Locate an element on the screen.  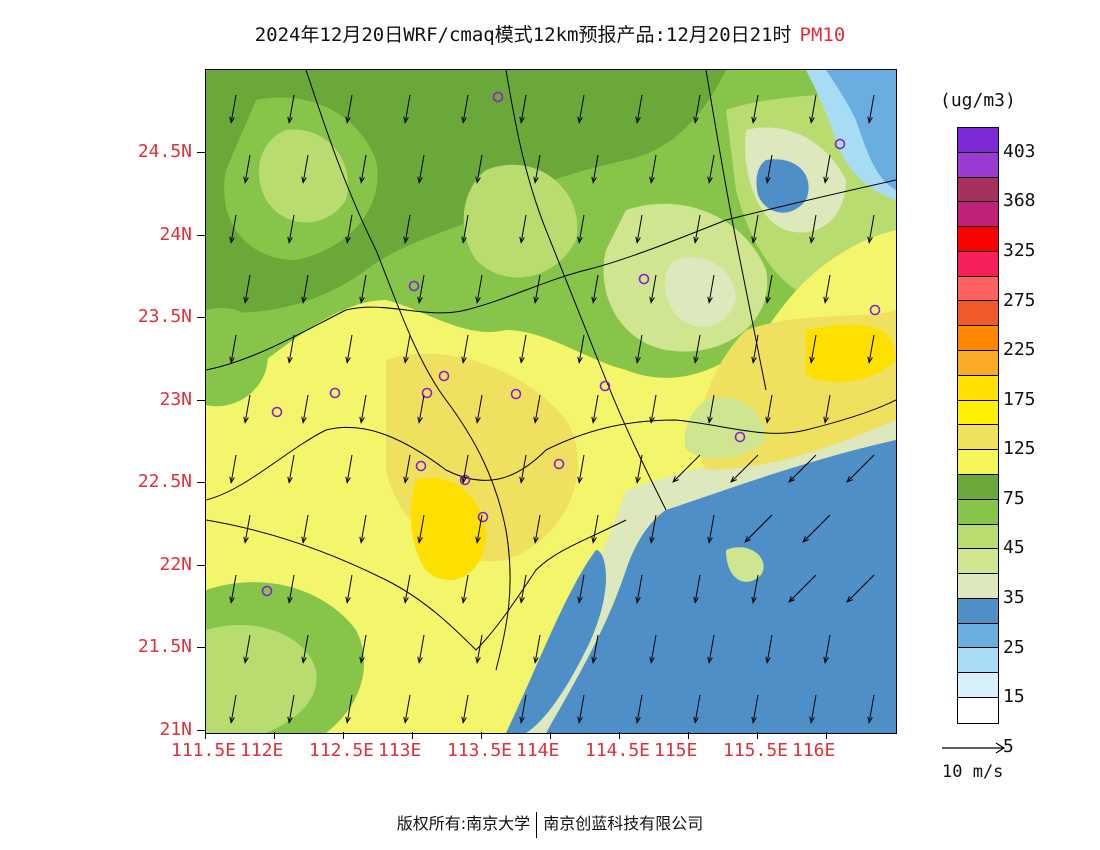
legend-label: 325 is located at coordinates (1019, 250).